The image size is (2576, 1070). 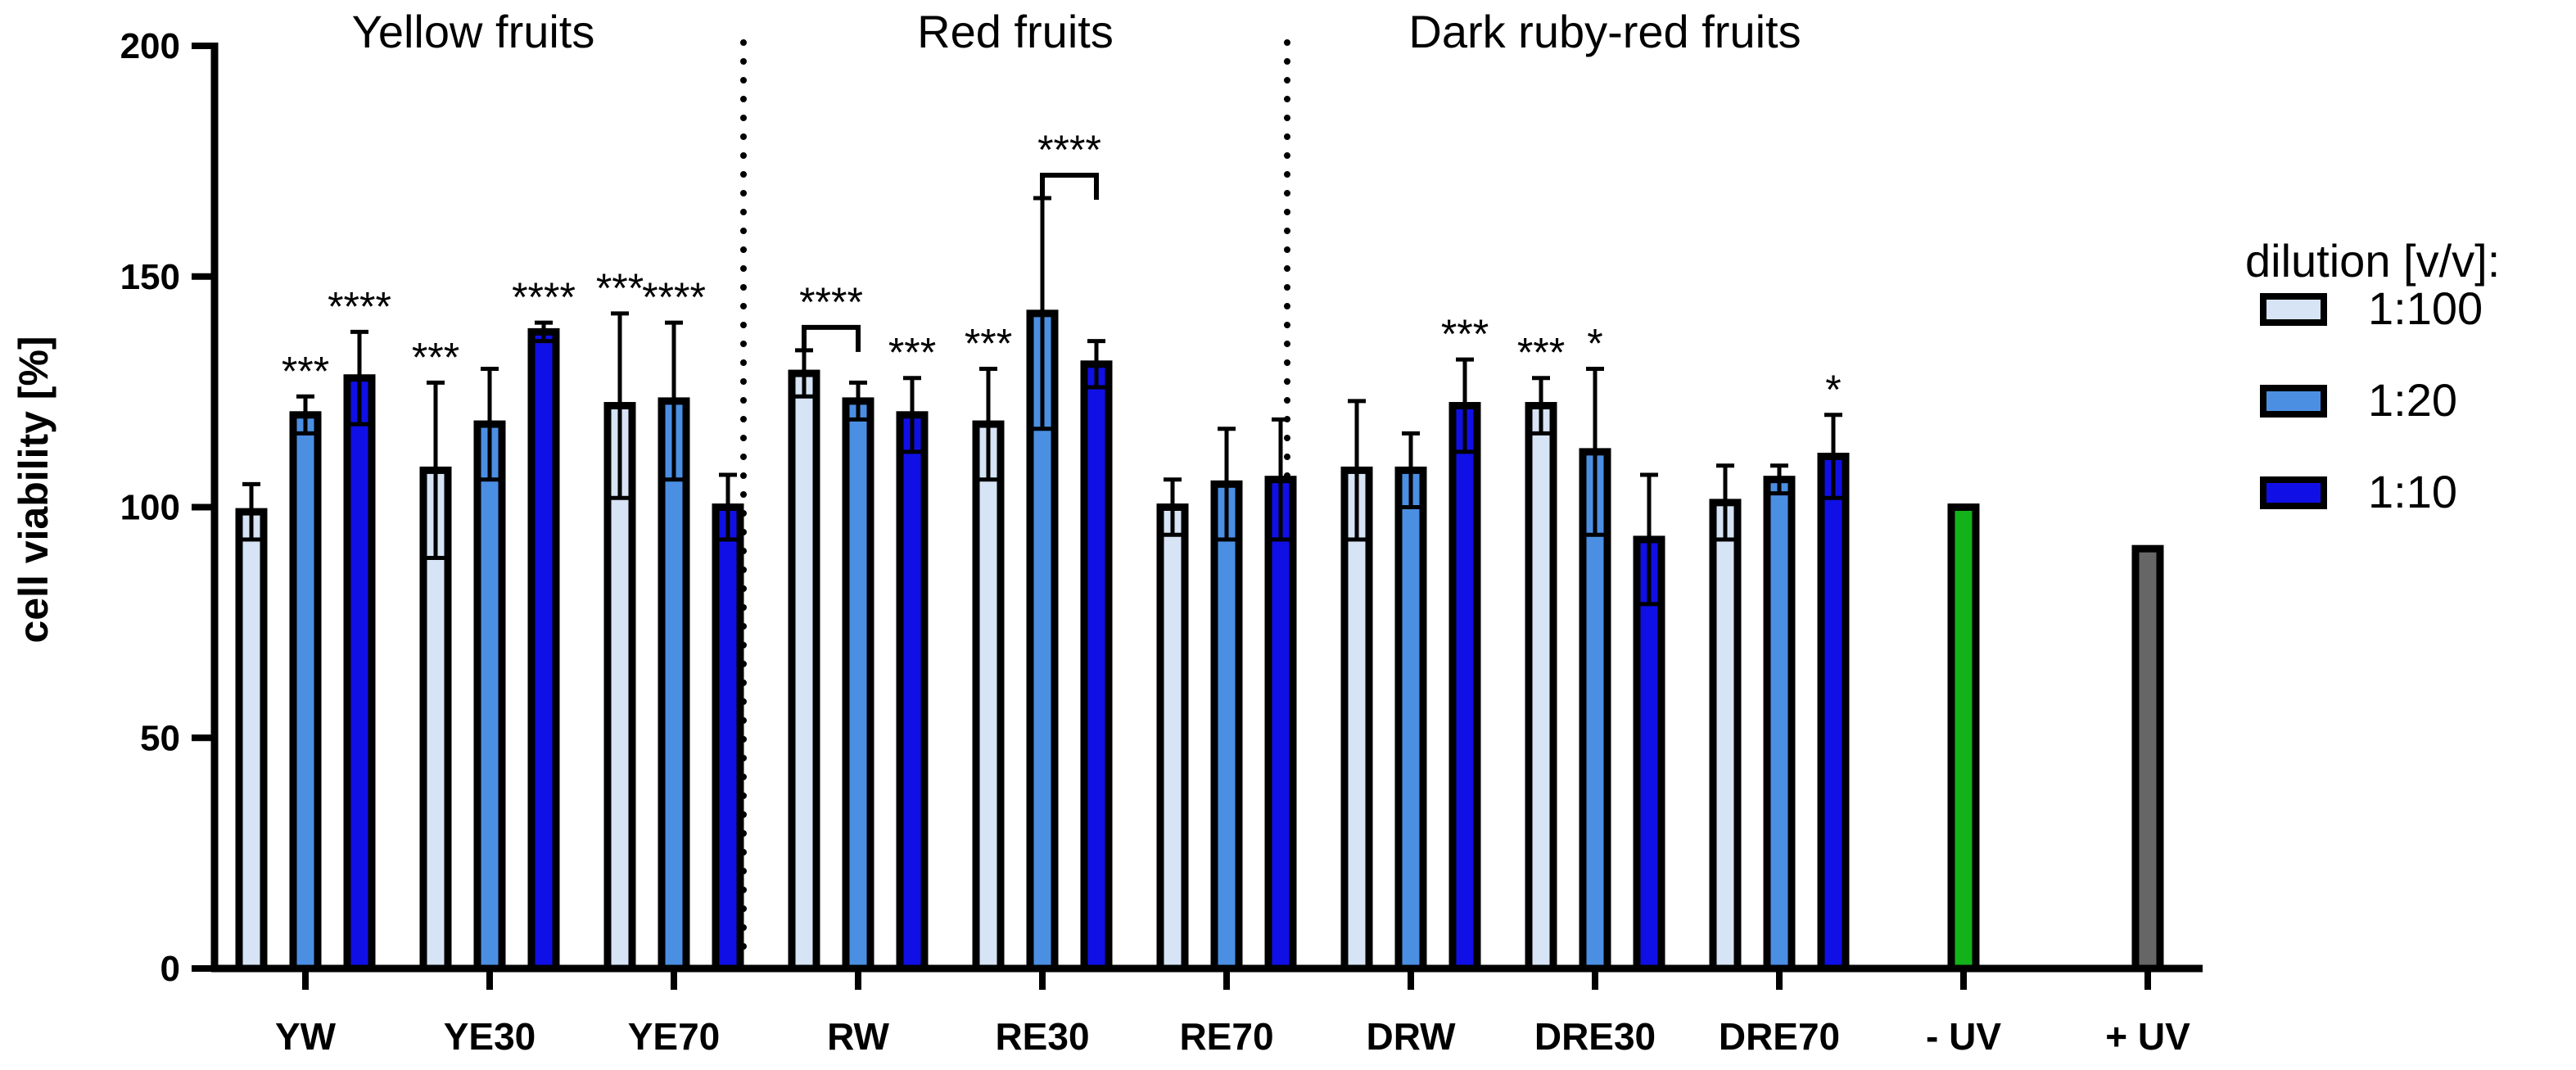 I want to click on significance-label-re30-bracket: ****, so click(x=1069, y=150).